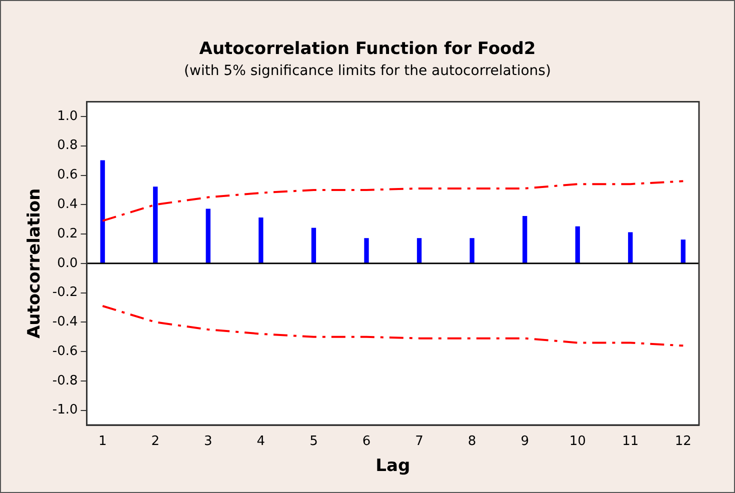 This screenshot has height=493, width=735. What do you see at coordinates (367, 71) in the screenshot?
I see `chart-subtitle: (with 5% significance limits for the autocorrelations)` at bounding box center [367, 71].